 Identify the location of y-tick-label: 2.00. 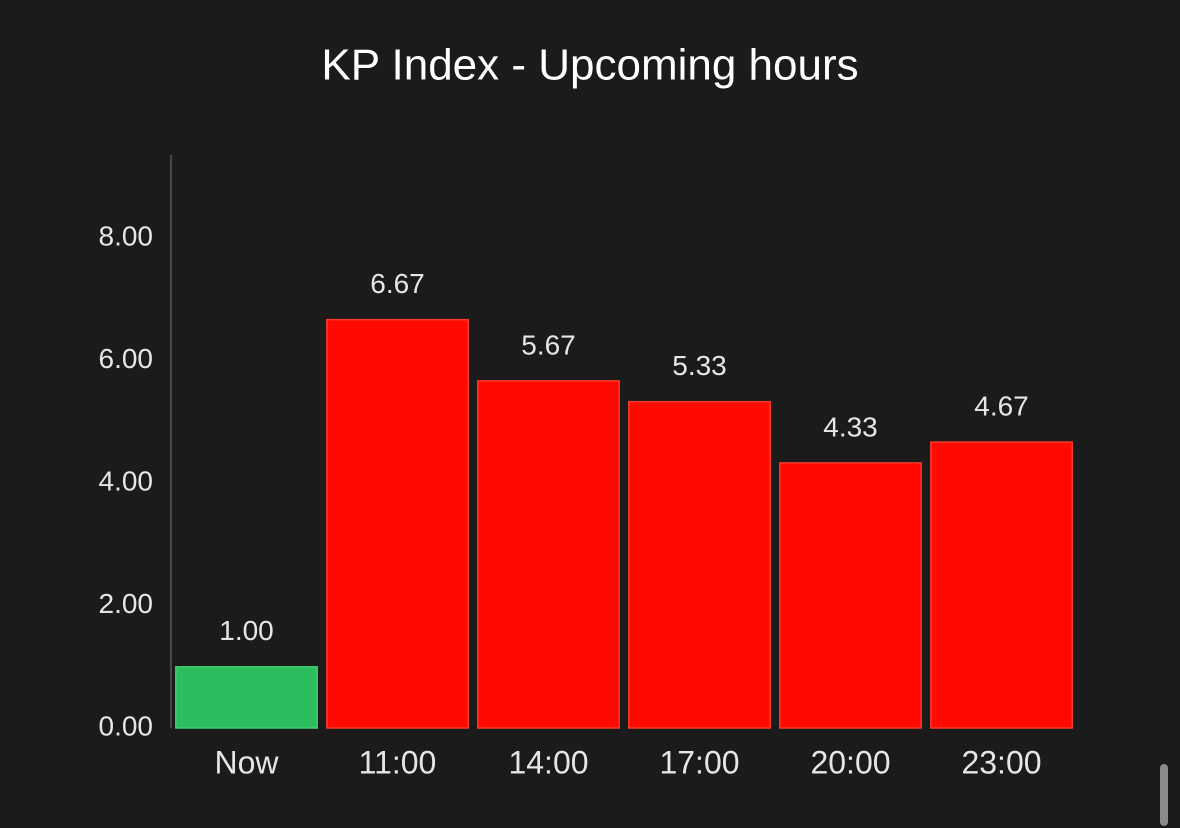
(126, 603).